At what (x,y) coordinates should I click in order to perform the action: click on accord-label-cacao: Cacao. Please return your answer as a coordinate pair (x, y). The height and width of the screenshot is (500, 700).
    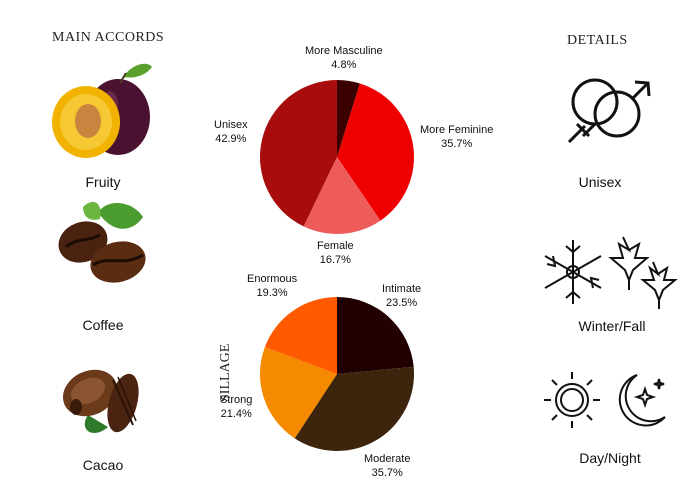
    Looking at the image, I should click on (103, 465).